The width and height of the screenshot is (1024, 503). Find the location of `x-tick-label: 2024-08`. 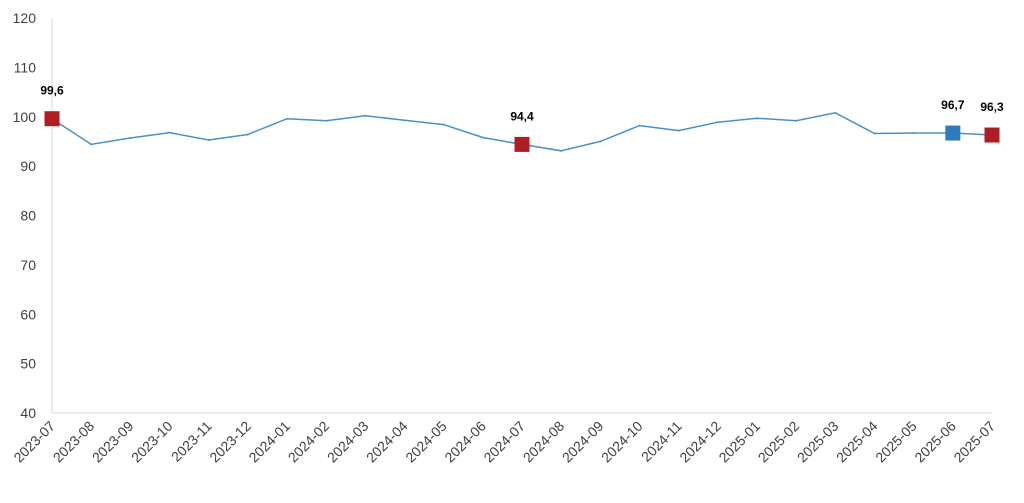

x-tick-label: 2024-08 is located at coordinates (544, 442).